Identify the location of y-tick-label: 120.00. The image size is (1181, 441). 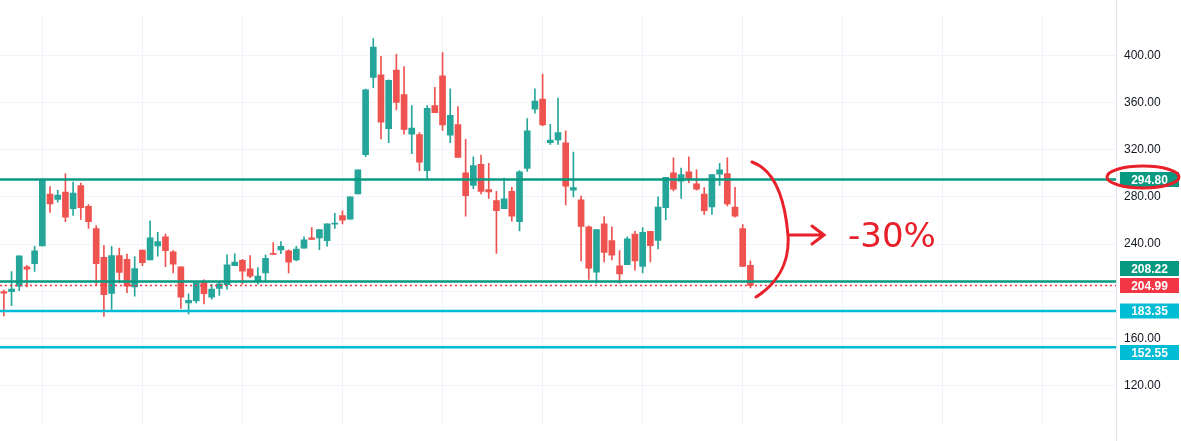
(1143, 385).